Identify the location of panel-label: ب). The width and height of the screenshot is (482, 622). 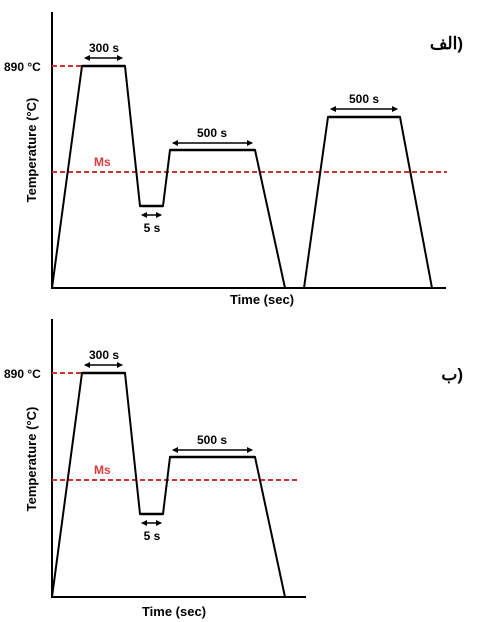
(452, 374).